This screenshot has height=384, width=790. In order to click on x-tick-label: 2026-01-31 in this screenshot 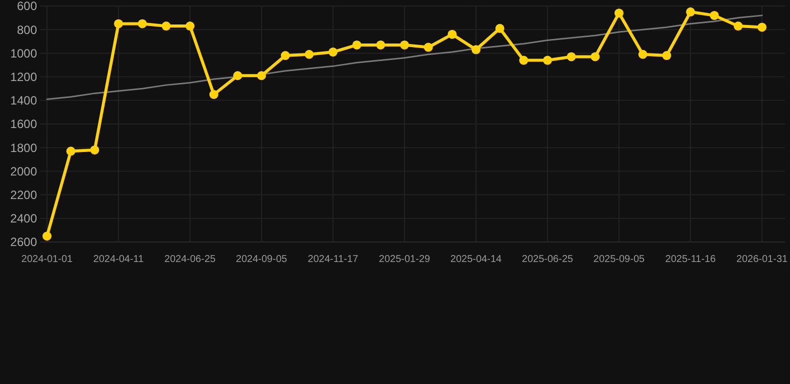, I will do `click(762, 259)`.